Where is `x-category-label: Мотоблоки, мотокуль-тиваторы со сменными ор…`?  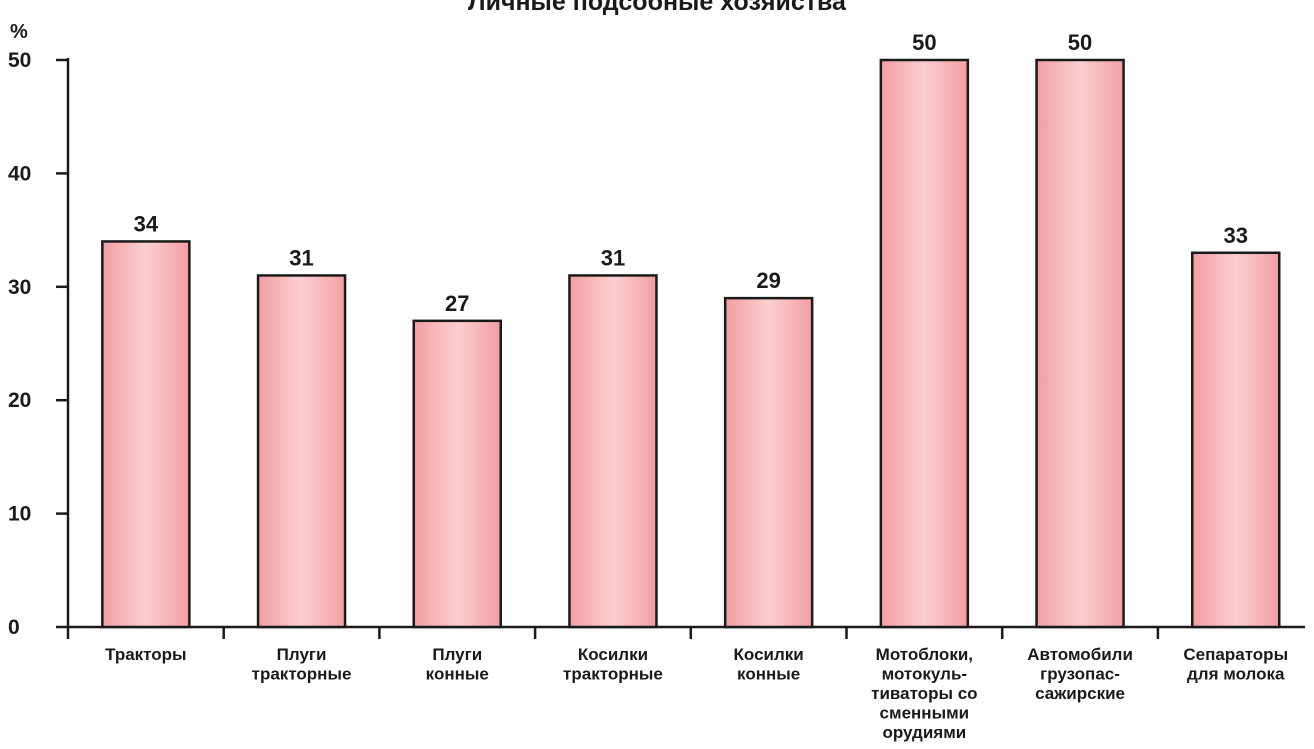
x-category-label: Мотоблоки, мотокуль-тиваторы со сменными ор… is located at coordinates (924, 693).